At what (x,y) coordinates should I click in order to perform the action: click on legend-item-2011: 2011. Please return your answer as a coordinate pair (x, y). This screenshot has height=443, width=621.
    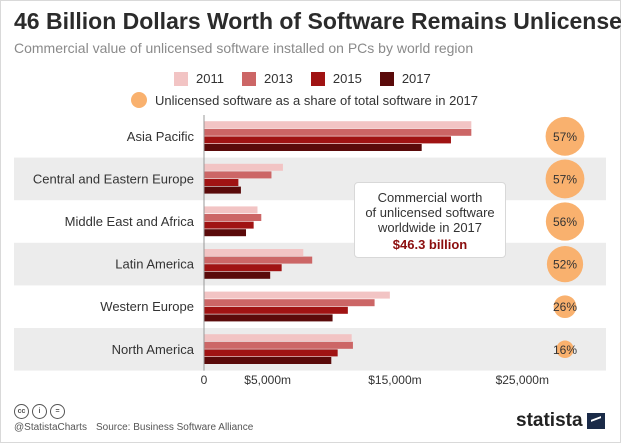
    Looking at the image, I should click on (199, 78).